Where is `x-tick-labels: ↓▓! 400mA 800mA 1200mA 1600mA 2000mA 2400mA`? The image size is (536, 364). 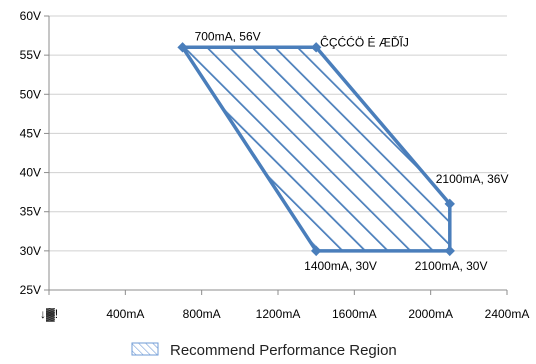
x-tick-labels: ↓▓! 400mA 800mA 1200mA 1600mA 2000mA 2400mA is located at coordinates (284, 314).